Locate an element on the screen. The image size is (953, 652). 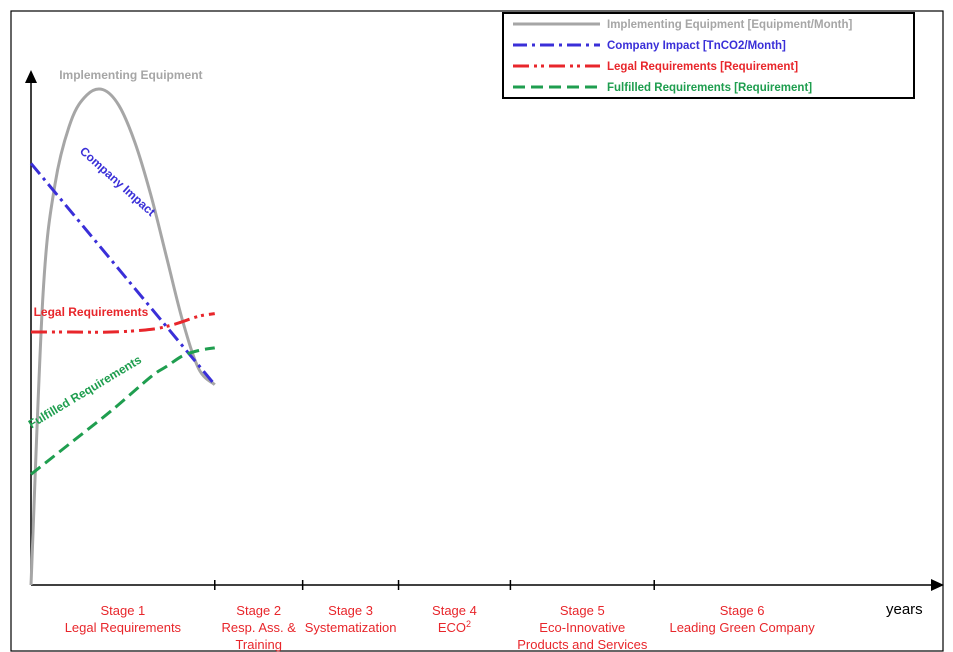
x-axis-label: years is located at coordinates (904, 609).